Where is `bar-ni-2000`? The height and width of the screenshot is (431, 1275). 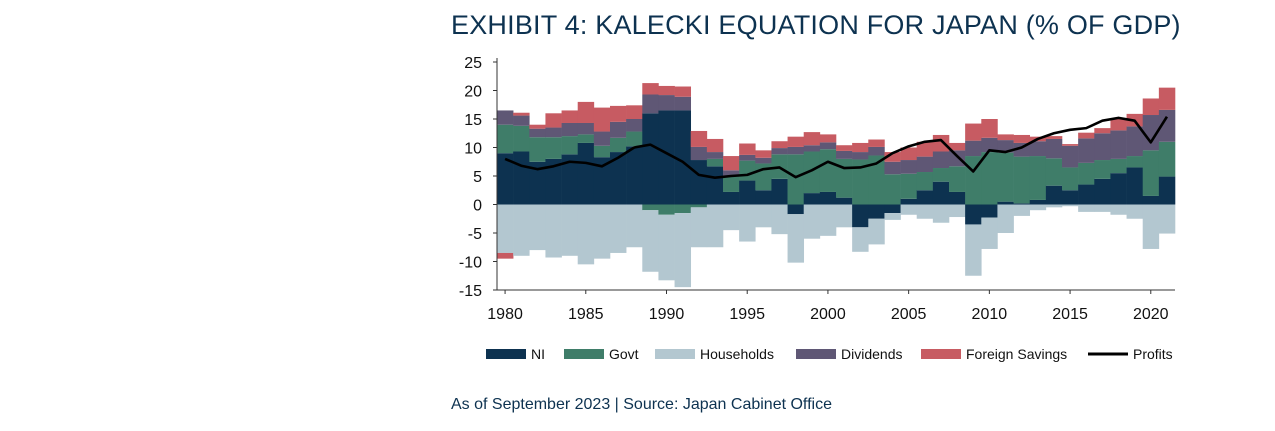 bar-ni-2000 is located at coordinates (828, 198).